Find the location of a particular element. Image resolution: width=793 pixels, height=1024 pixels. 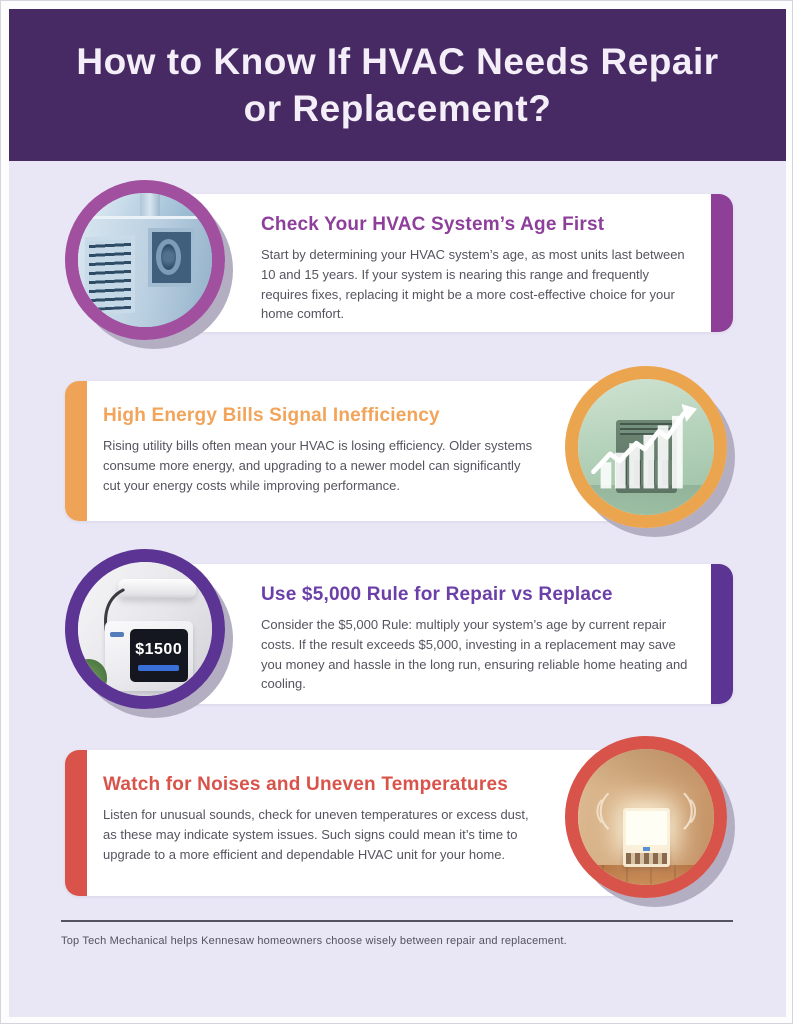

noisy-unit-photo is located at coordinates (646, 817).